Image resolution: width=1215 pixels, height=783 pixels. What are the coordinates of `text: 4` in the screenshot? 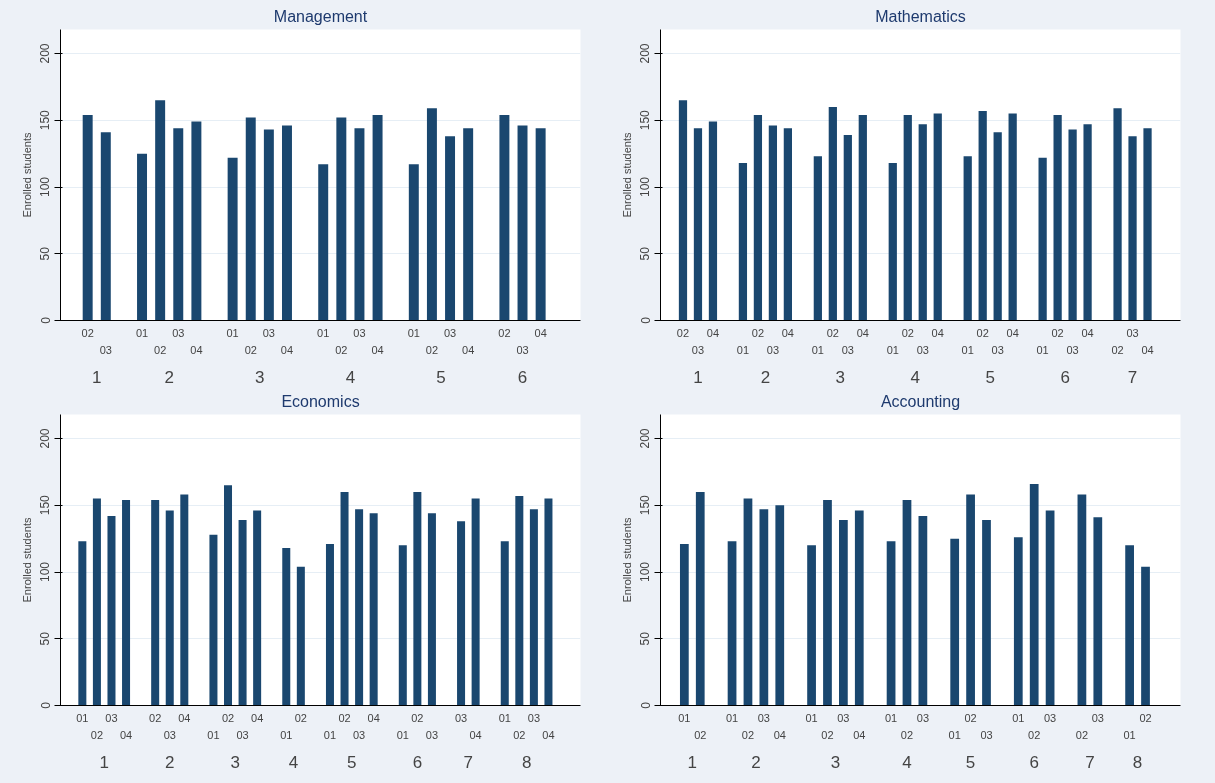 It's located at (915, 377).